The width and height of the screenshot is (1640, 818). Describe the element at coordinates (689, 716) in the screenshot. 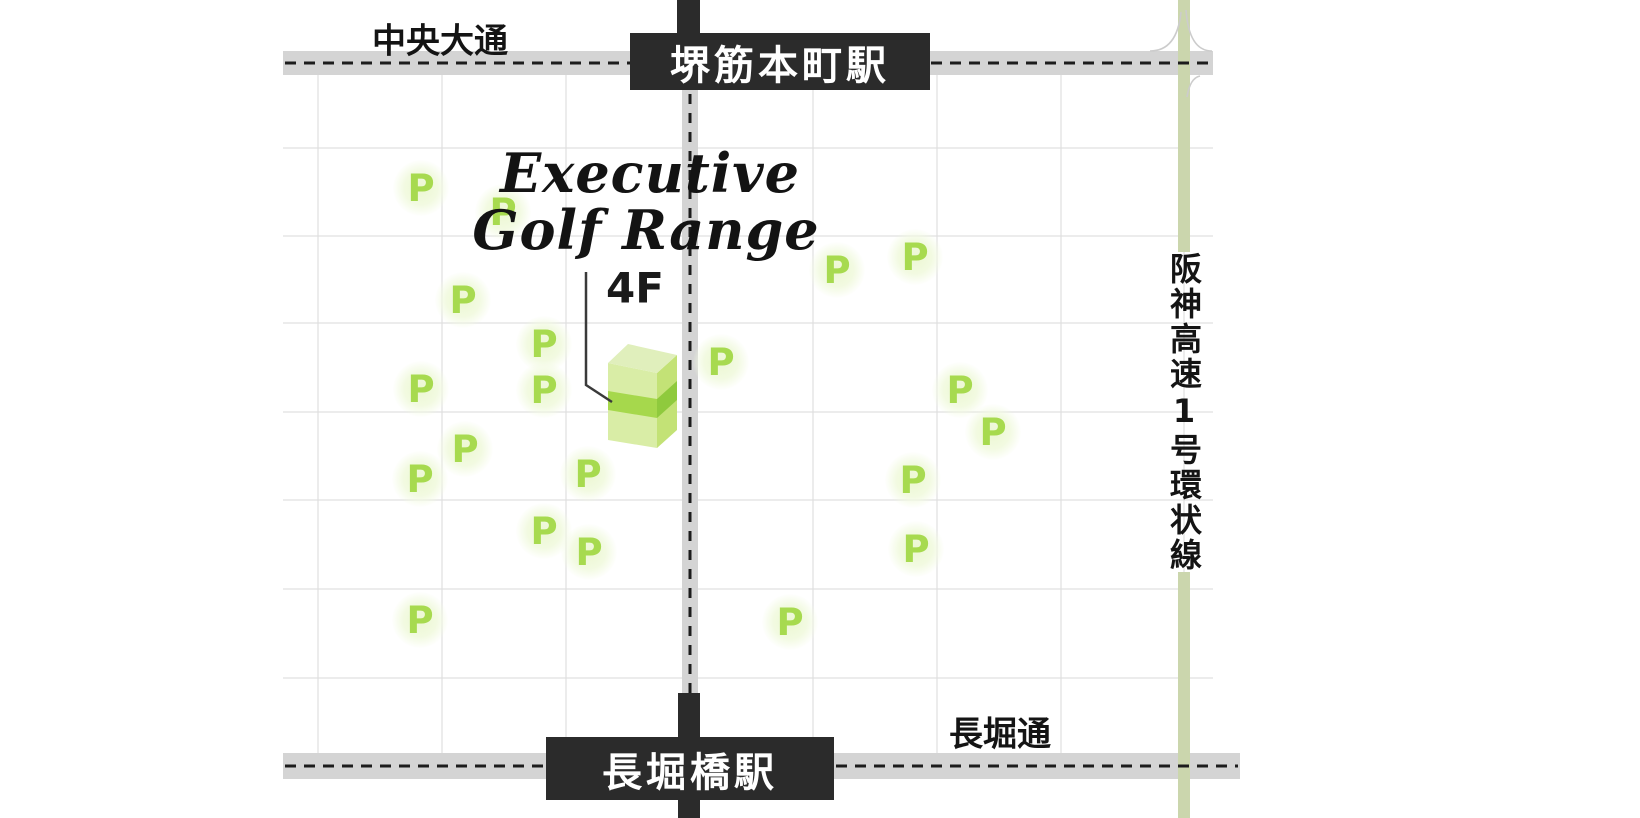

I see `station-pole-bottom-upper` at that location.